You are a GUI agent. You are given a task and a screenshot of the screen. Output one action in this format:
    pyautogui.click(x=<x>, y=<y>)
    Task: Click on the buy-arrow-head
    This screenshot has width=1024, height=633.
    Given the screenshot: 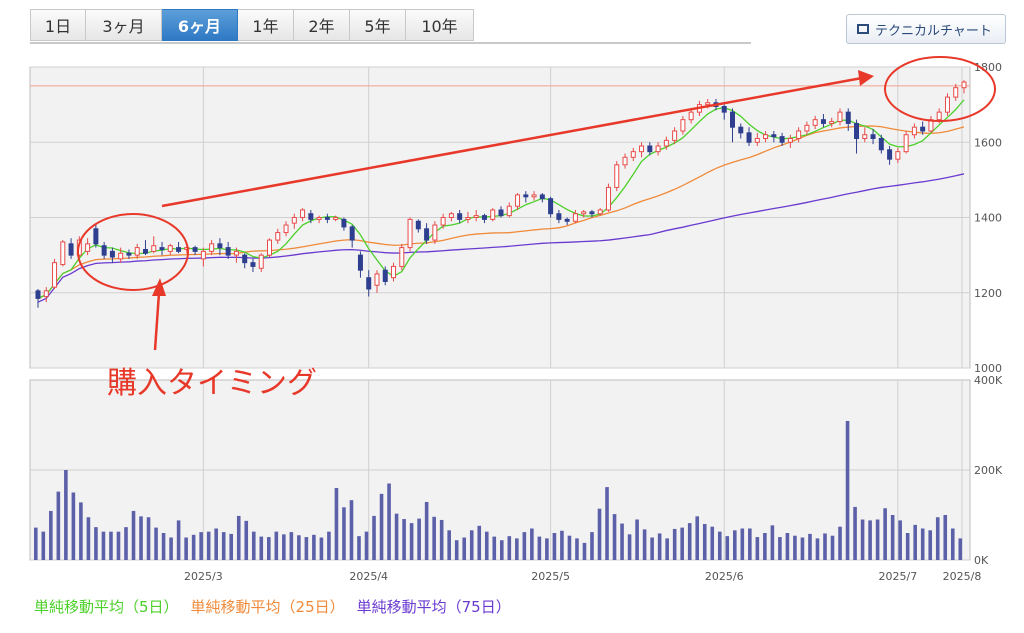 What is the action you would take?
    pyautogui.click(x=159, y=287)
    